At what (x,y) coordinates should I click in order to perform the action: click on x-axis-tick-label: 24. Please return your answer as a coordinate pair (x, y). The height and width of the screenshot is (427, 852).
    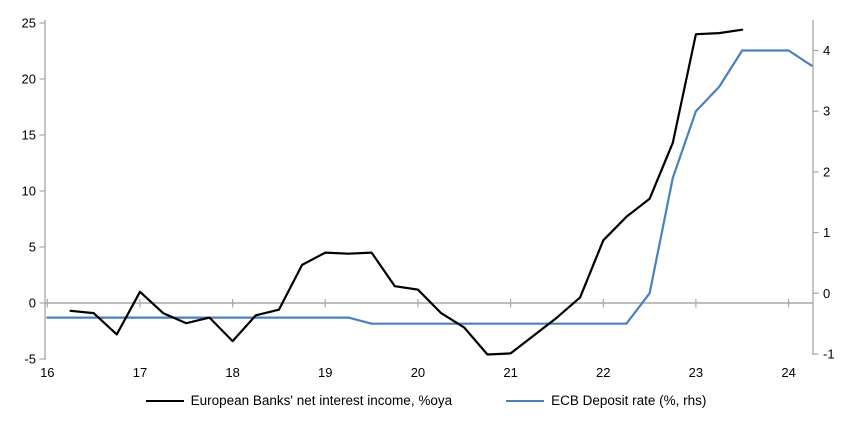
    Looking at the image, I should click on (788, 372).